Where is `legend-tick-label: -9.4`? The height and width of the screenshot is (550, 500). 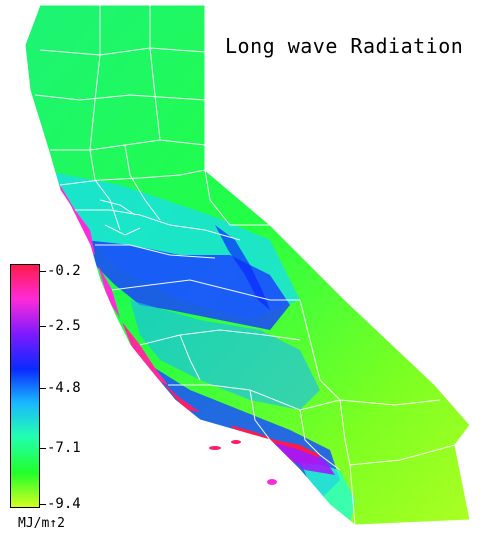
legend-tick-label: -9.4 is located at coordinates (64, 504).